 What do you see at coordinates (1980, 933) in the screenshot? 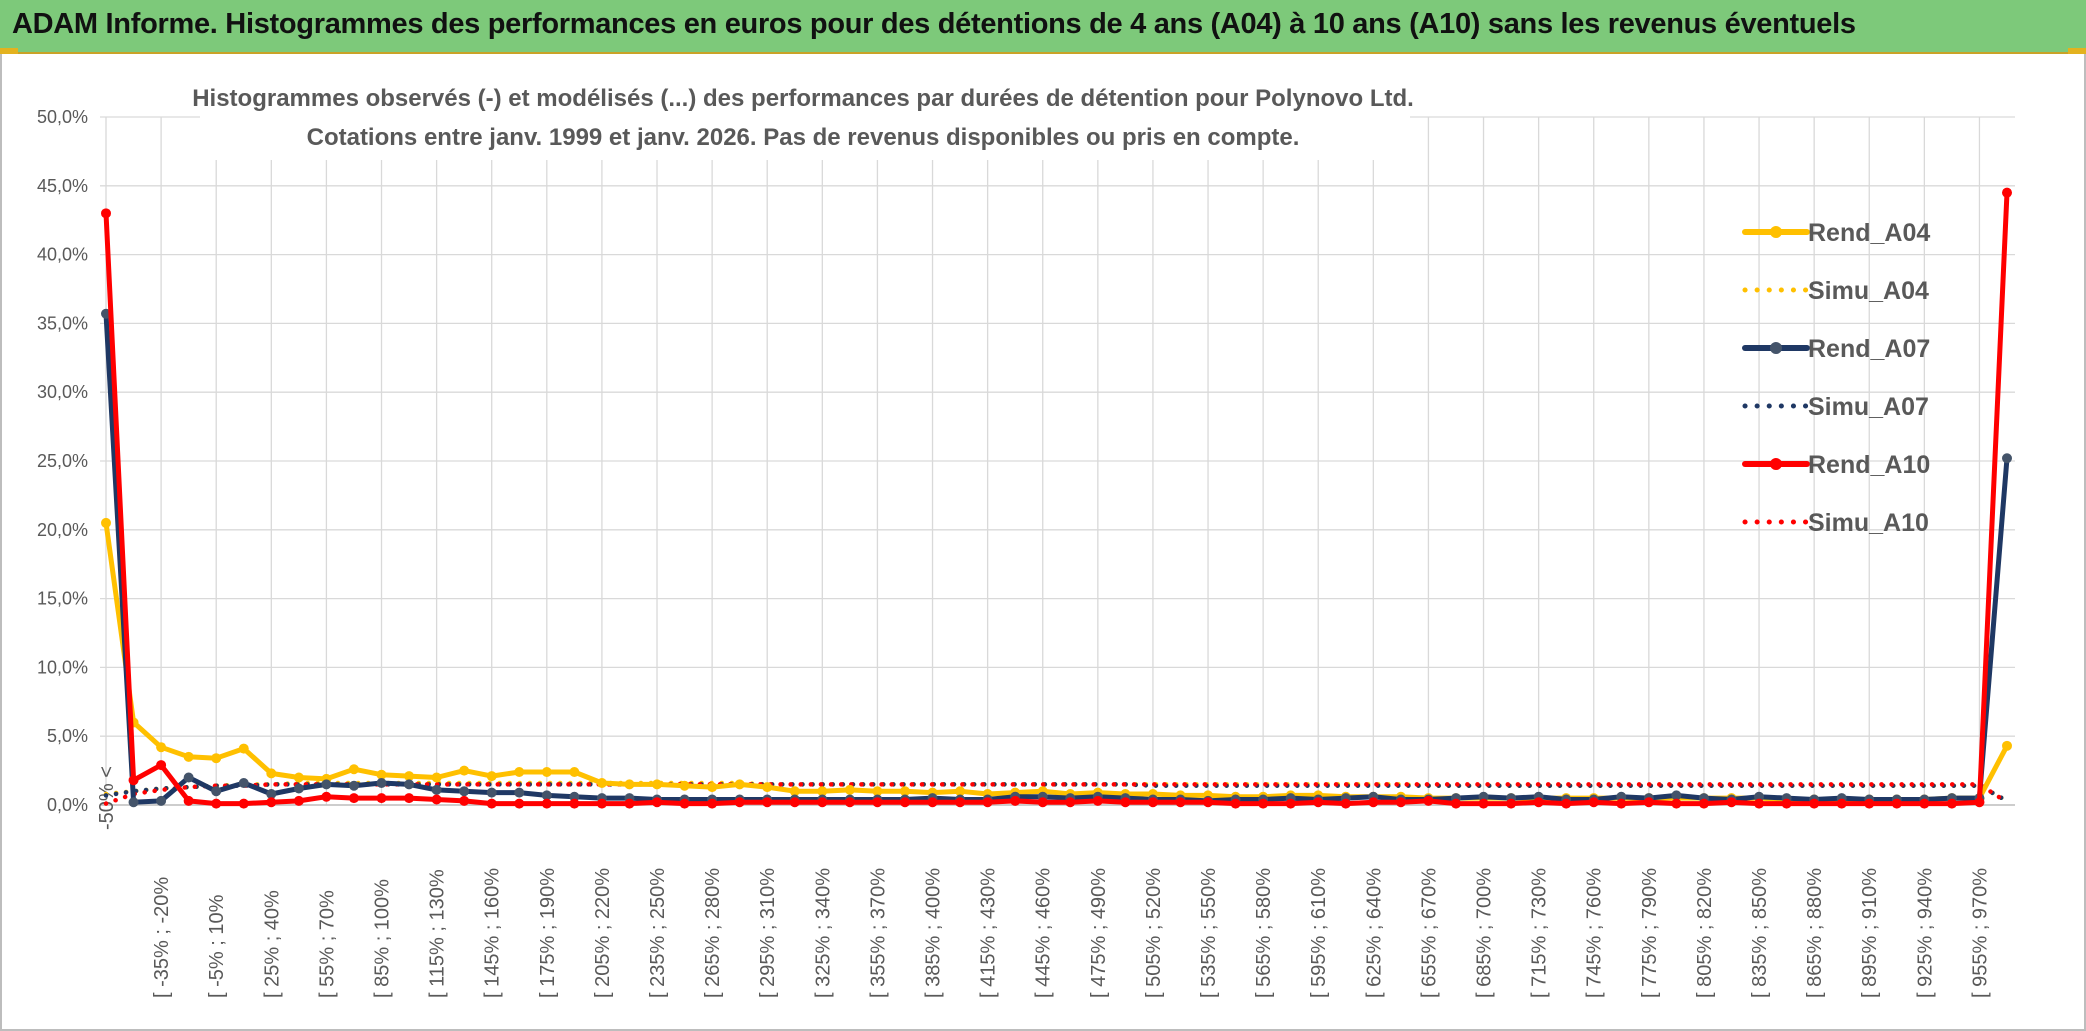
I see `x-tick-label: [ 955% ; 970%` at bounding box center [1980, 933].